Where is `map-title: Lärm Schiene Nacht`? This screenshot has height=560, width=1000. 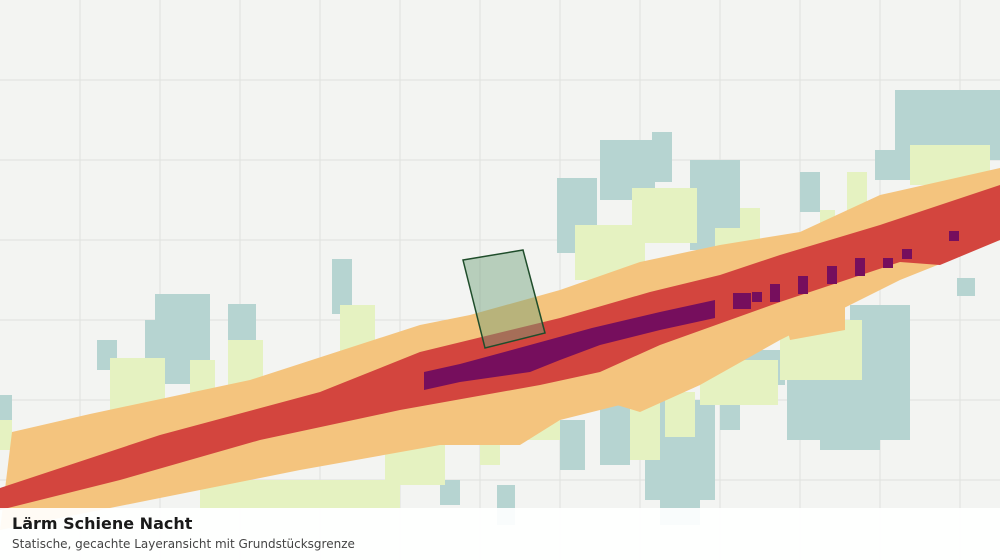
map-title: Lärm Schiene Nacht is located at coordinates (102, 523).